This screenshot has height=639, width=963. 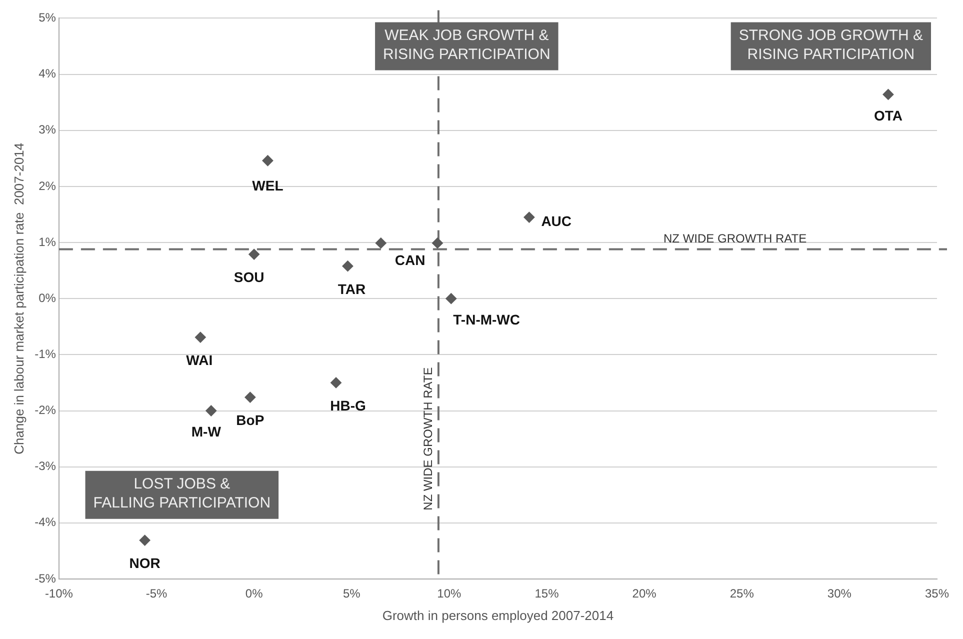 I want to click on x-tick-label: 25%, so click(x=742, y=593).